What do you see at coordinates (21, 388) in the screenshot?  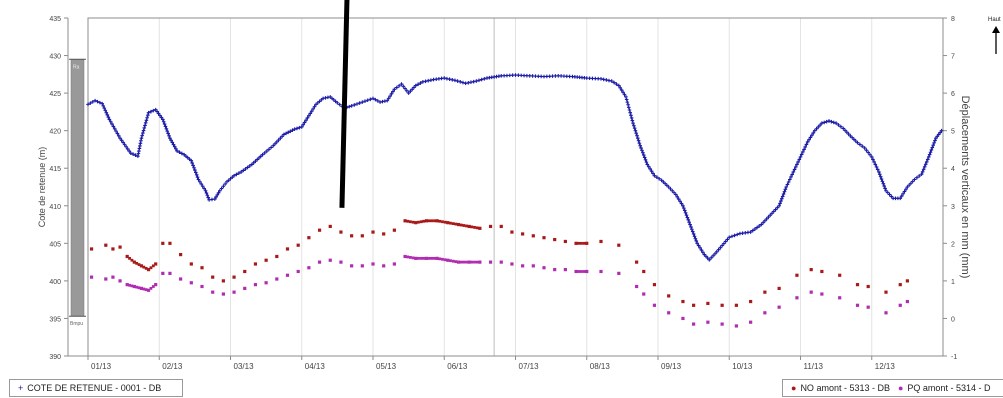 I see `plus-marker-icon: +` at bounding box center [21, 388].